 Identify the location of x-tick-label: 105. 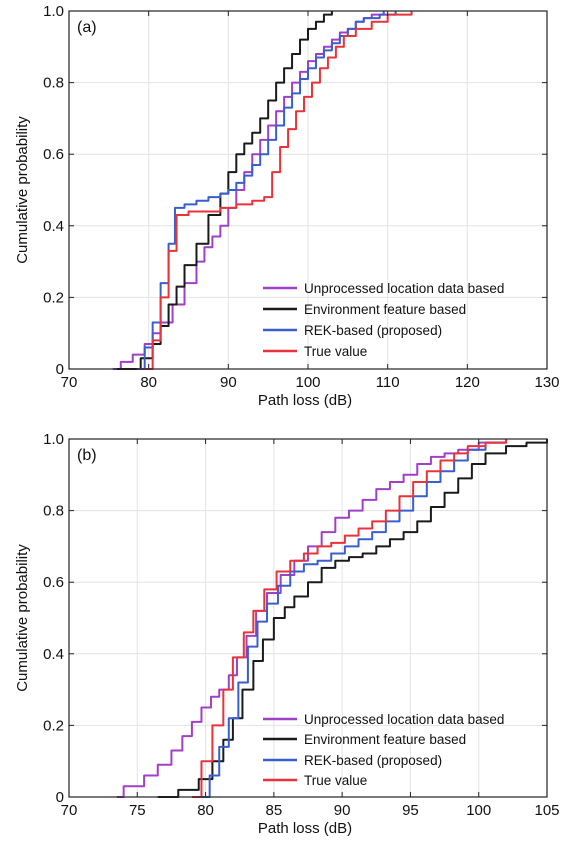
(546, 810).